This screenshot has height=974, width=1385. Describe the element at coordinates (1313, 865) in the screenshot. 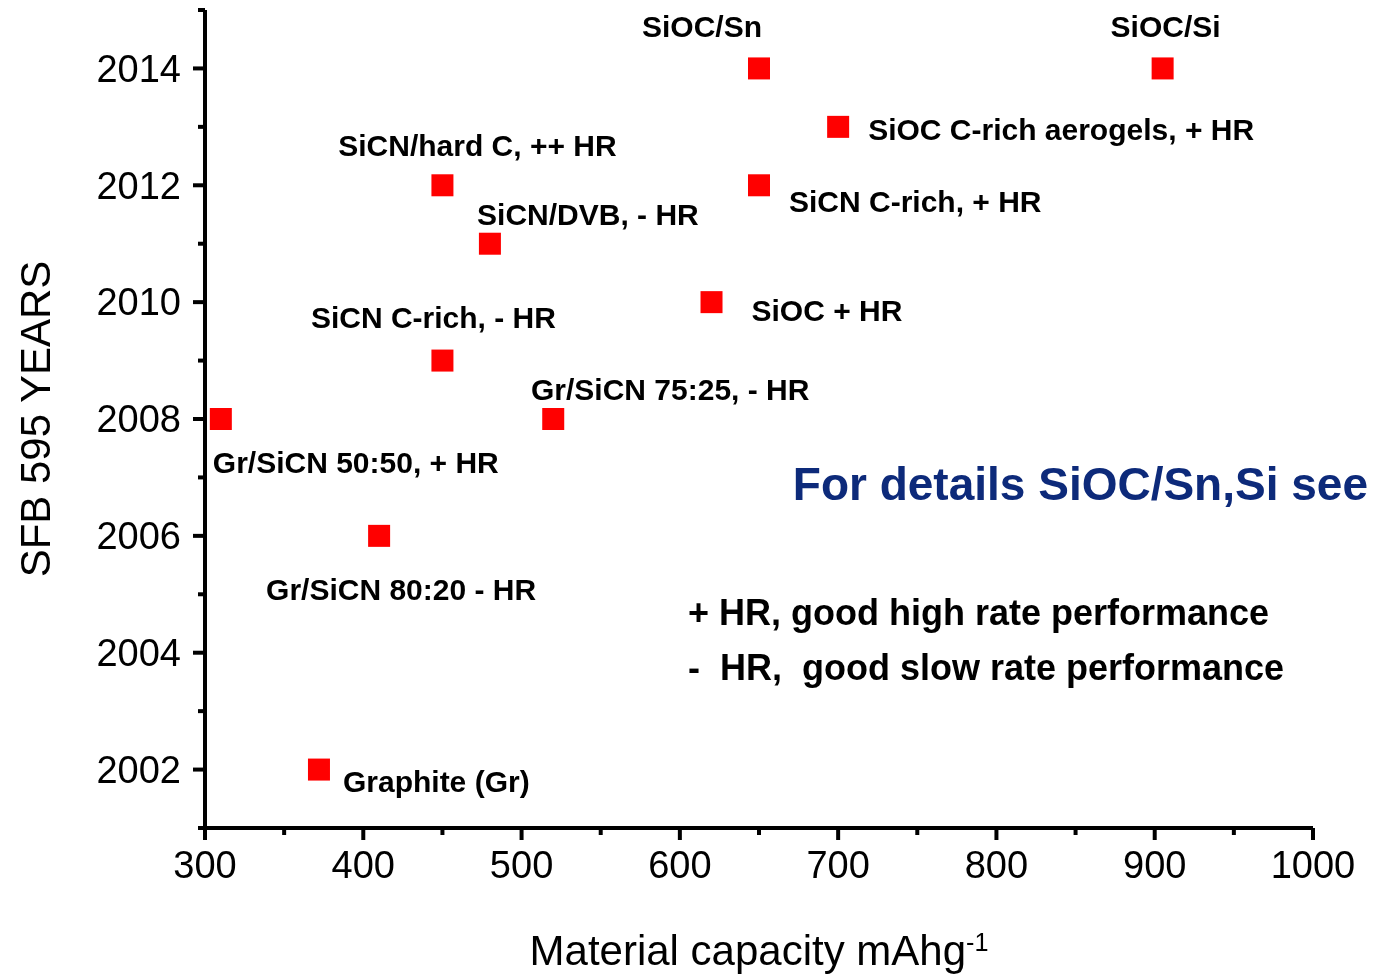

I see `x-tick-label: 1000` at that location.